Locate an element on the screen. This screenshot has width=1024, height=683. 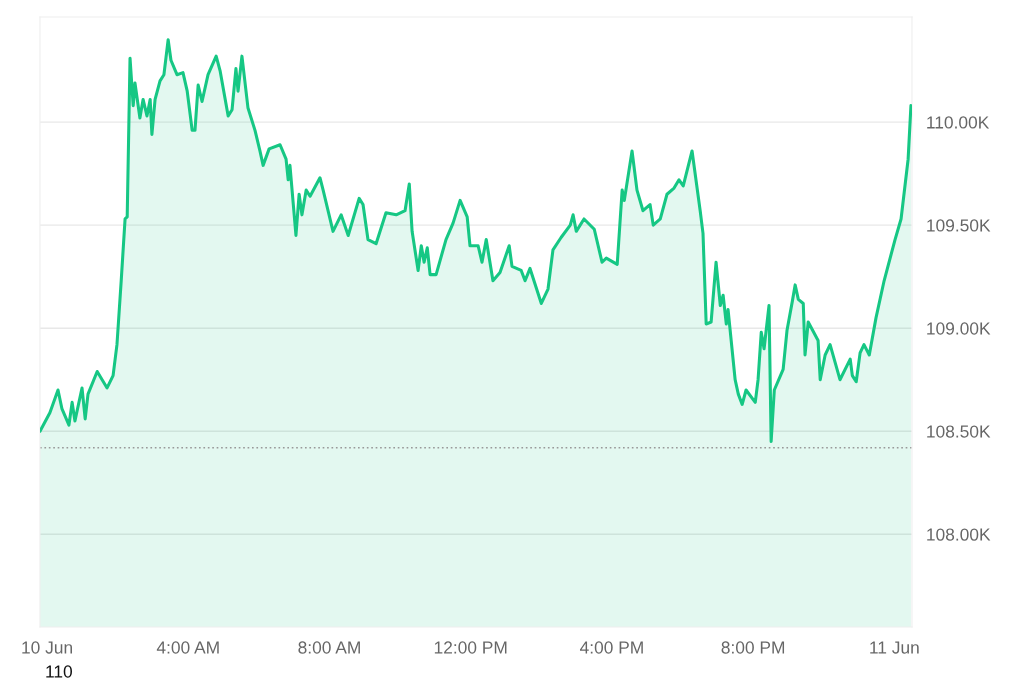
x-tick-label: 4:00 PM is located at coordinates (611, 647).